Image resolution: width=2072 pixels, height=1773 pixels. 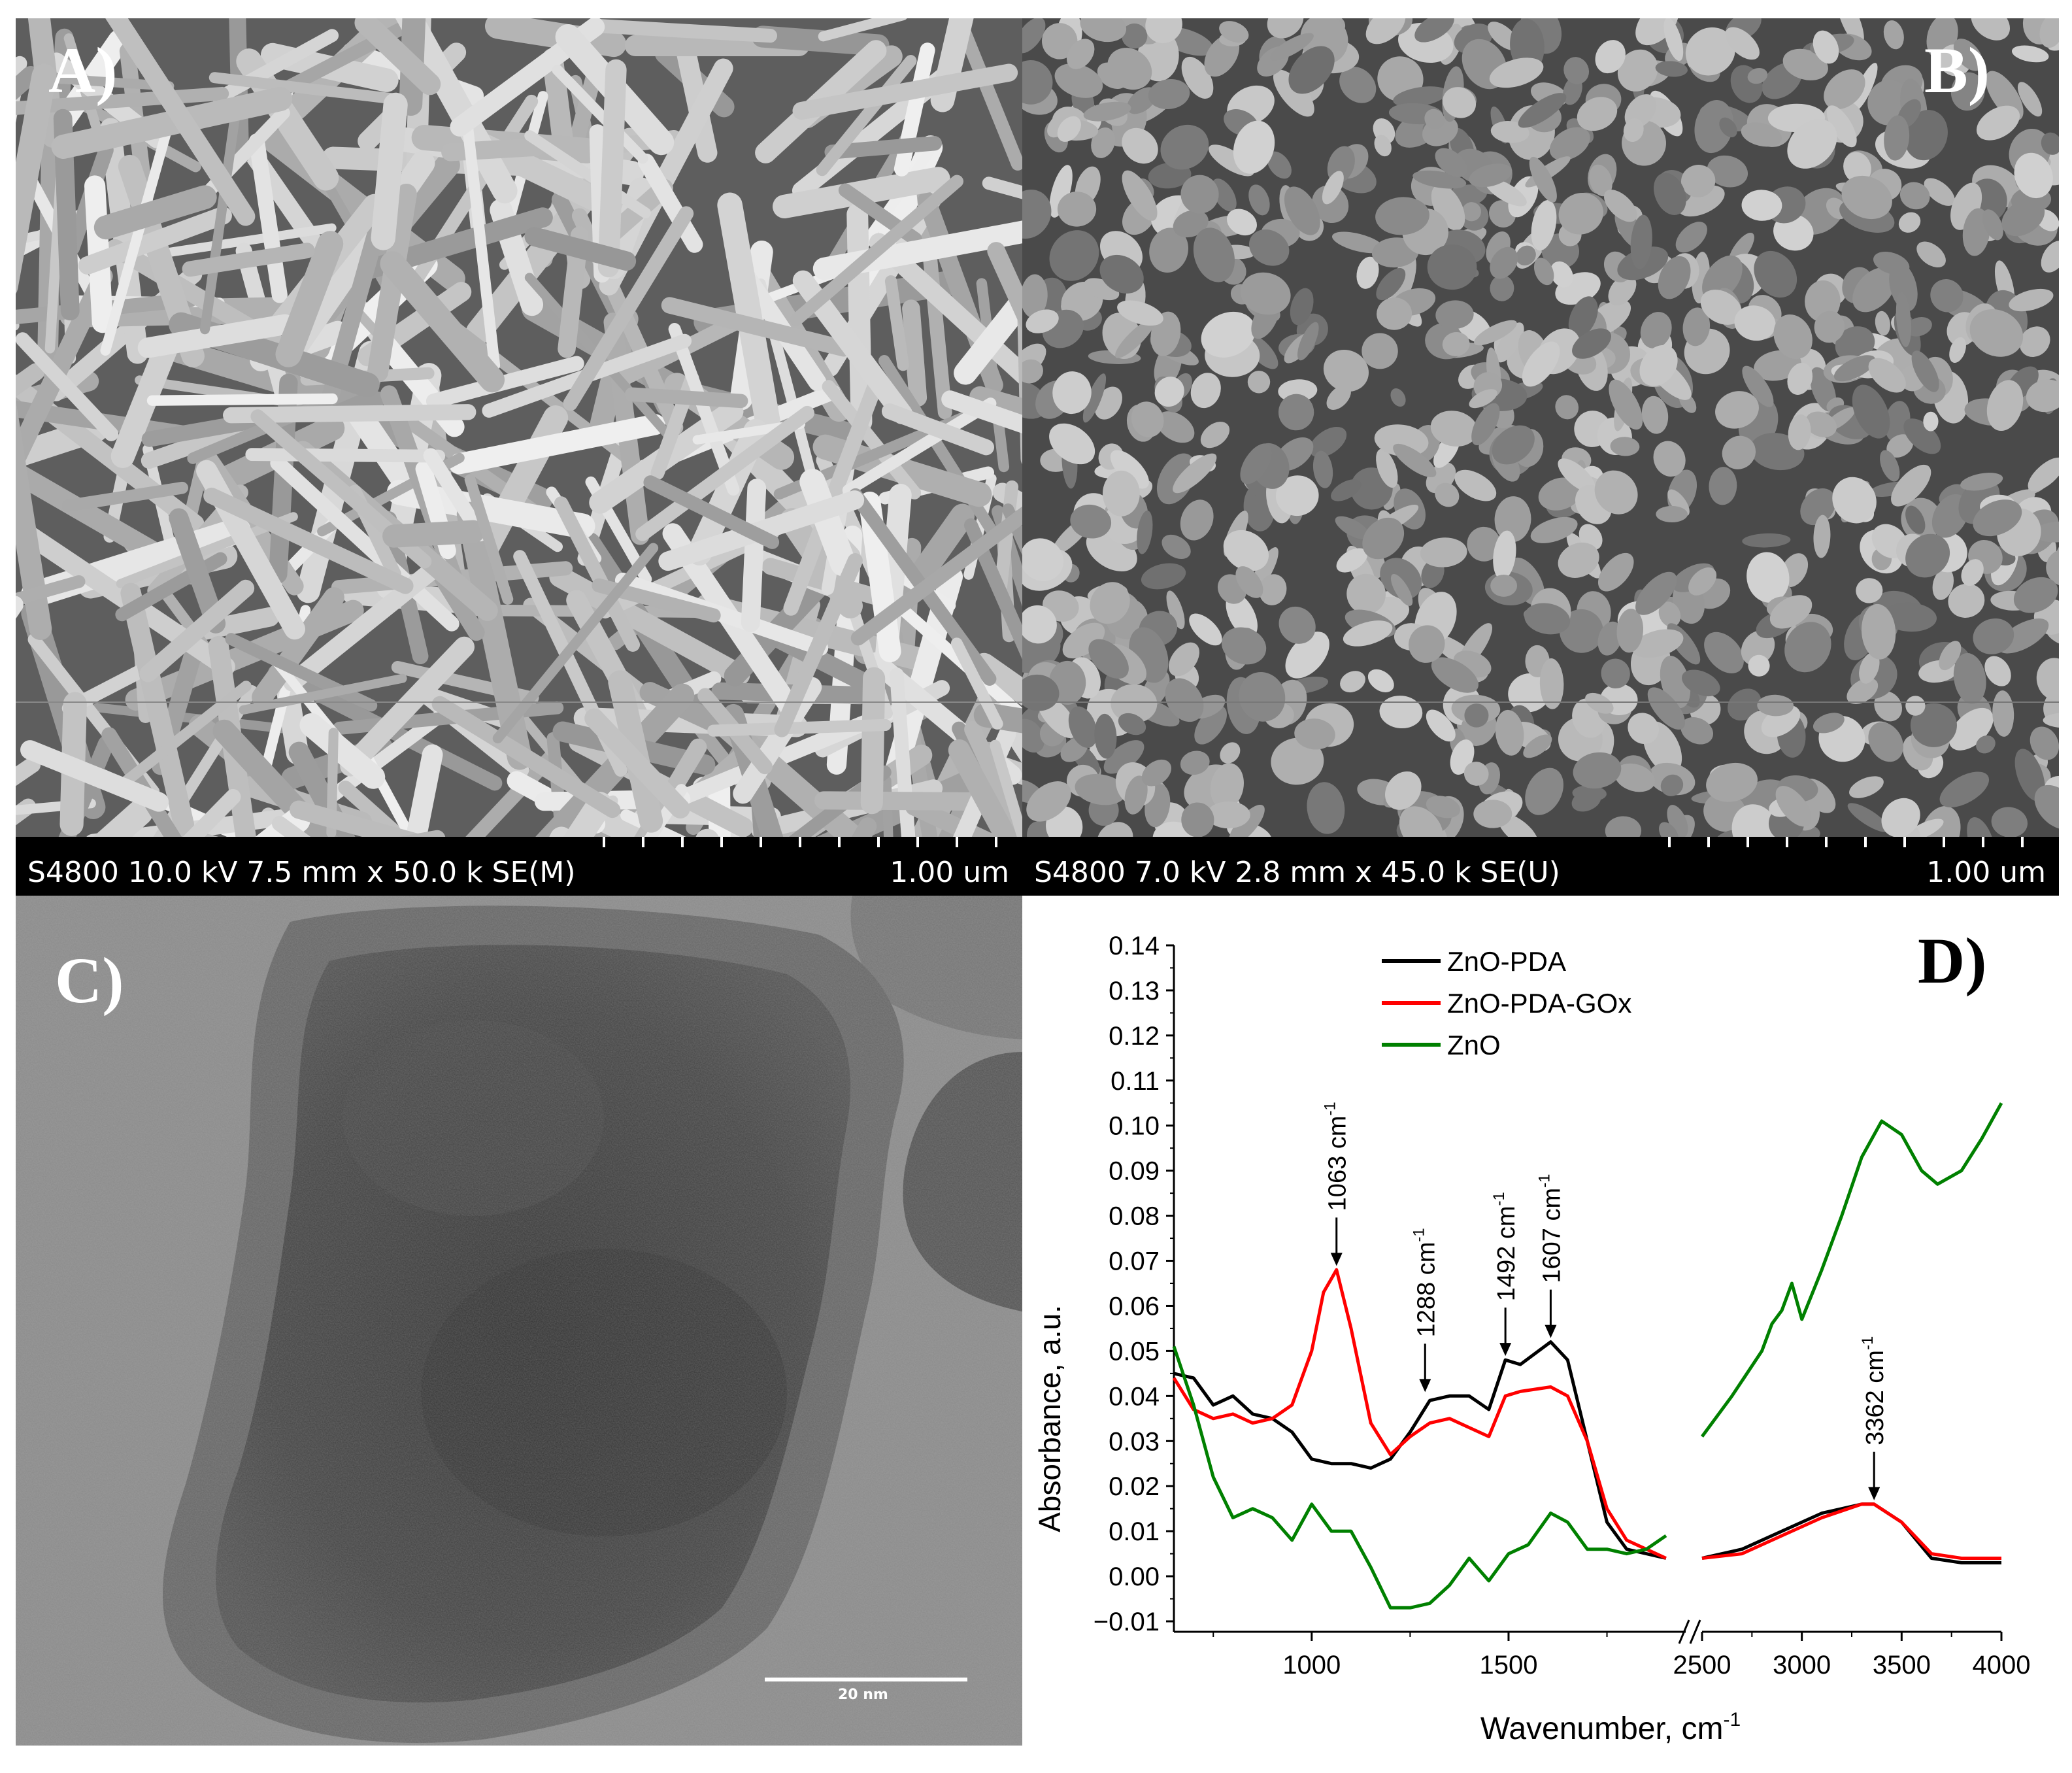 What do you see at coordinates (1134, 1486) in the screenshot?
I see `y-tick-label: 0.02` at bounding box center [1134, 1486].